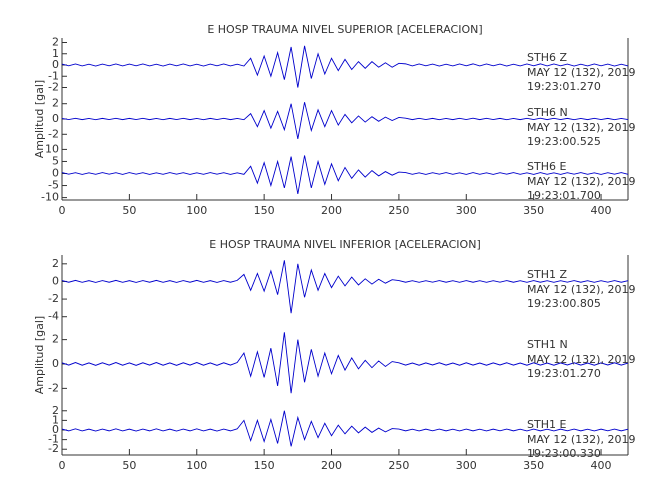 This screenshot has width=650, height=500. What do you see at coordinates (547, 274) in the screenshot?
I see `station-label: STH1 Z` at bounding box center [547, 274].